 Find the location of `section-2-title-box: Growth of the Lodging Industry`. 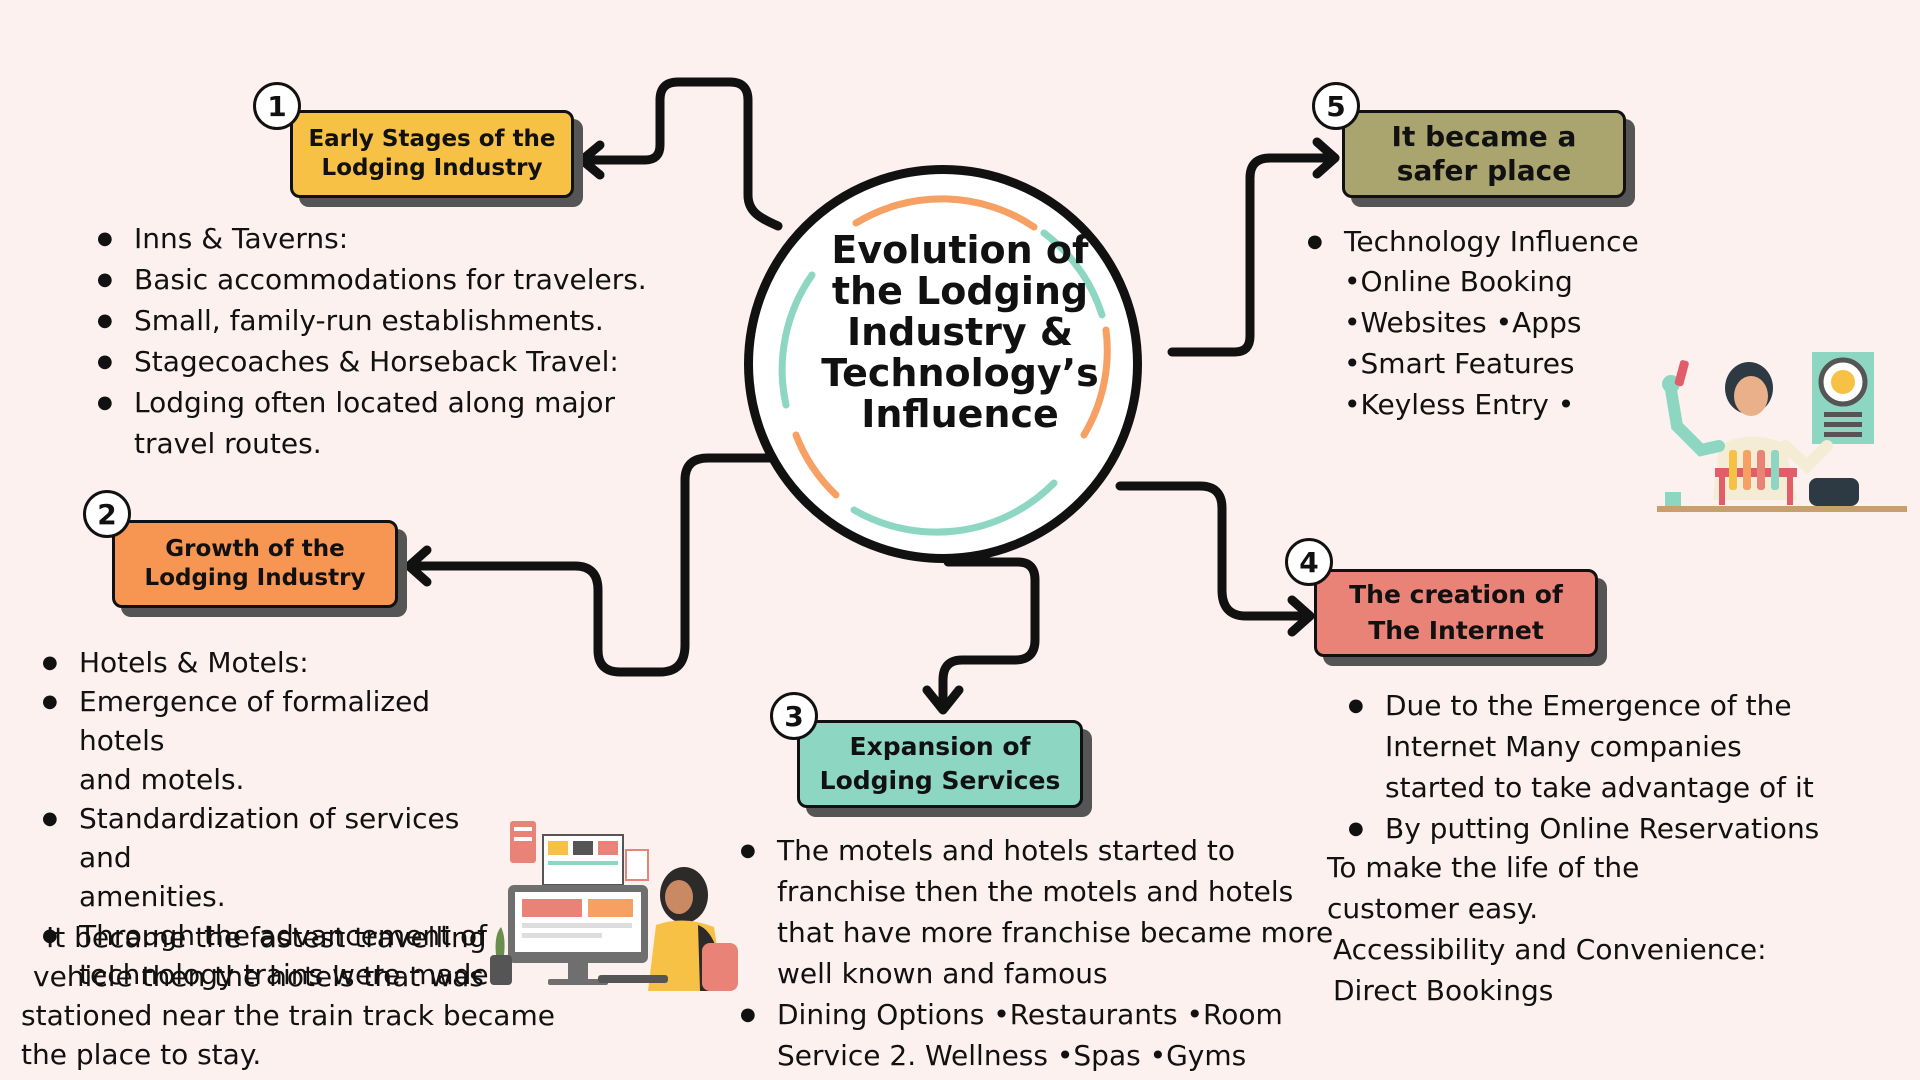

section-2-title-box: Growth of the Lodging Industry is located at coordinates (255, 564).